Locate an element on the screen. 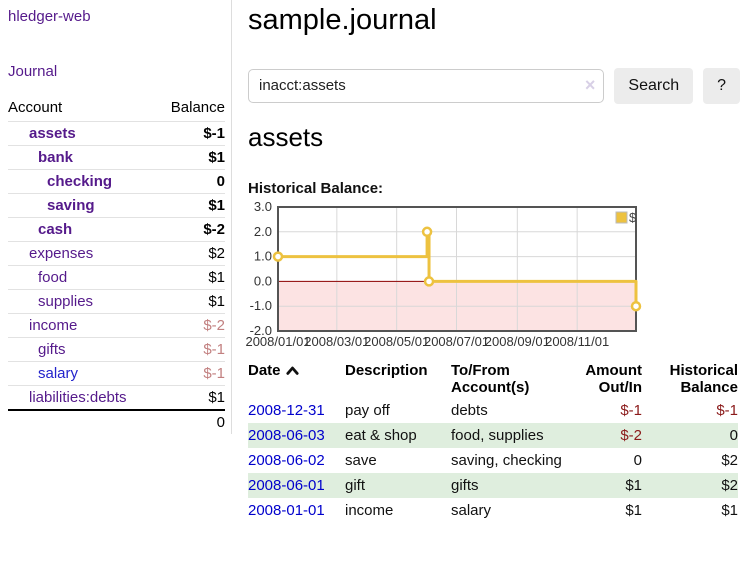 The width and height of the screenshot is (742, 582). transaction-balance: $-1 is located at coordinates (727, 410).